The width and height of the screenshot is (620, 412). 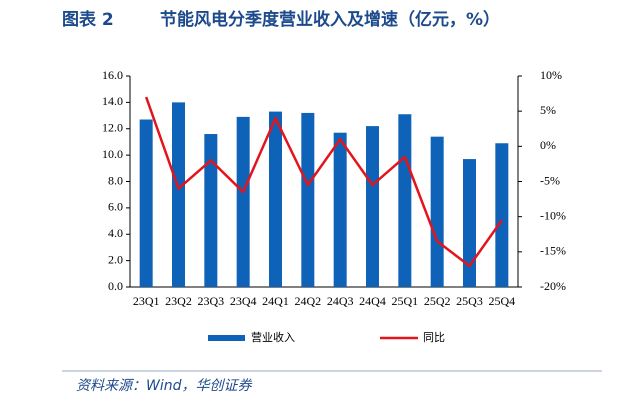 I want to click on x-tick-label: 24Q4, so click(x=372, y=301).